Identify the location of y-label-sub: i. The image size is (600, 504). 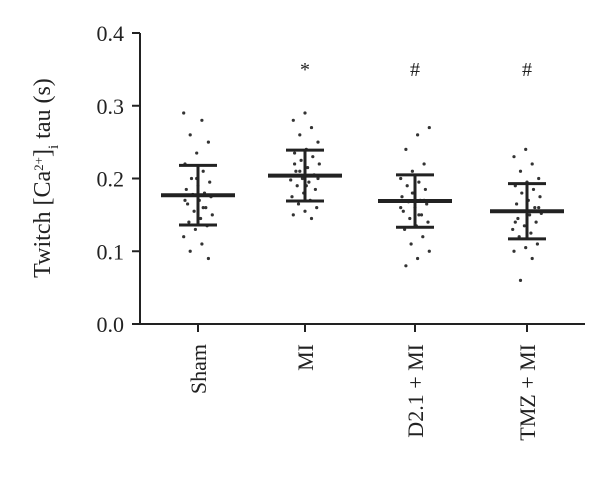
(54, 147).